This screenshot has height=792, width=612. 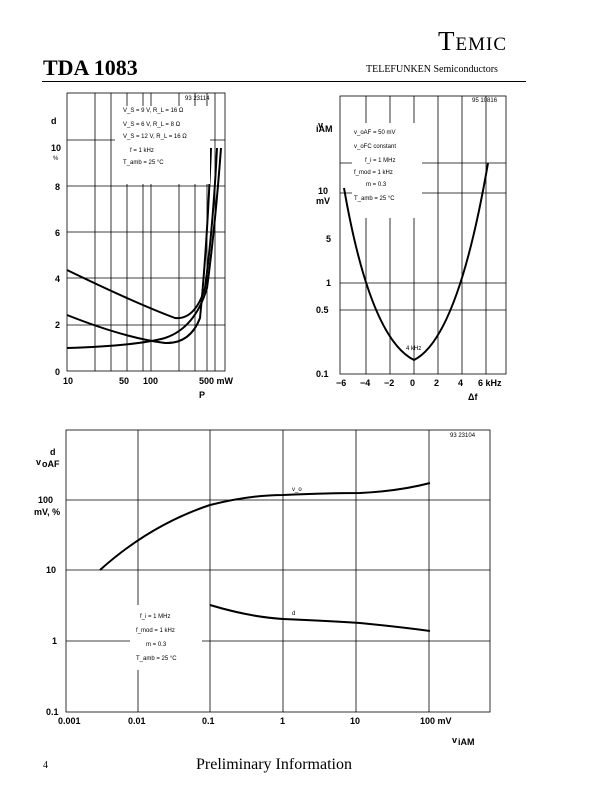 What do you see at coordinates (389, 383) in the screenshot?
I see `svg-text: −2` at bounding box center [389, 383].